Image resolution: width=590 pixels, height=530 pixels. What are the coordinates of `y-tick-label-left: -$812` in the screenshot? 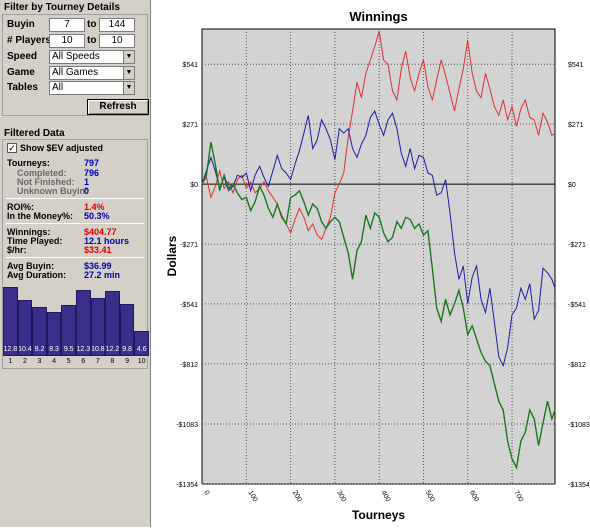 It's located at (189, 365).